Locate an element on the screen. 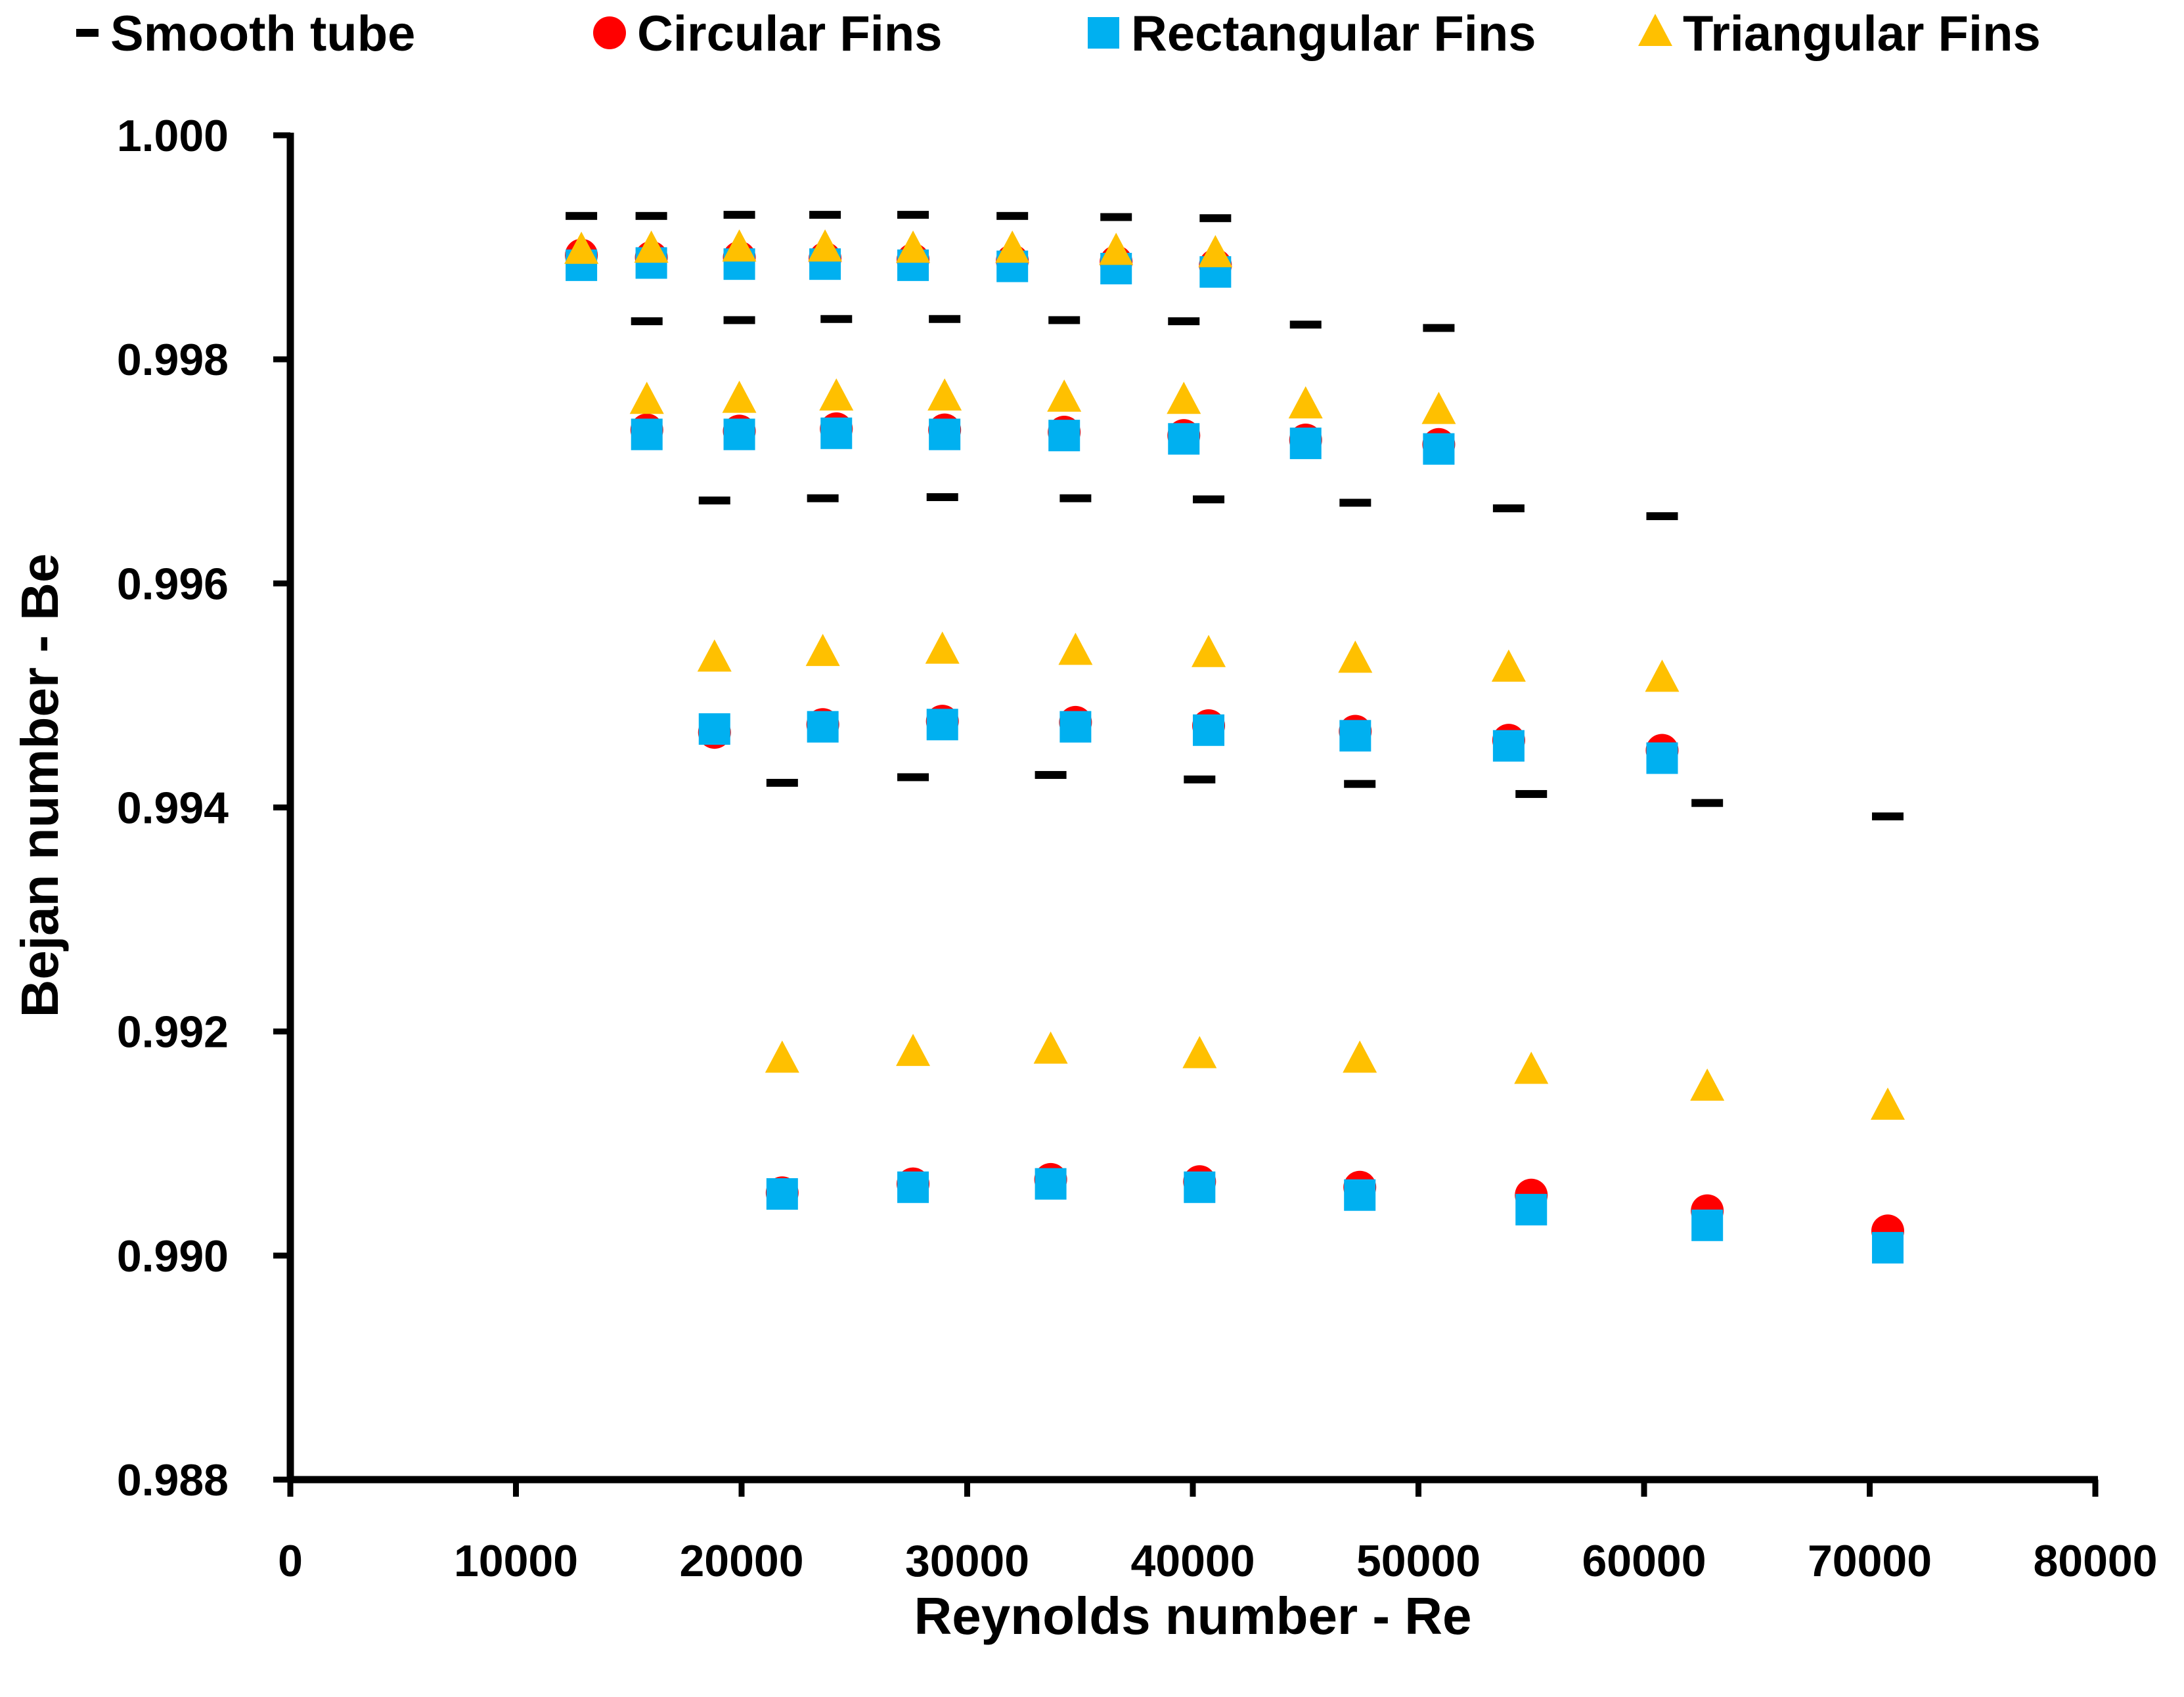  y-tick-label: 1.000 is located at coordinates (173, 136).